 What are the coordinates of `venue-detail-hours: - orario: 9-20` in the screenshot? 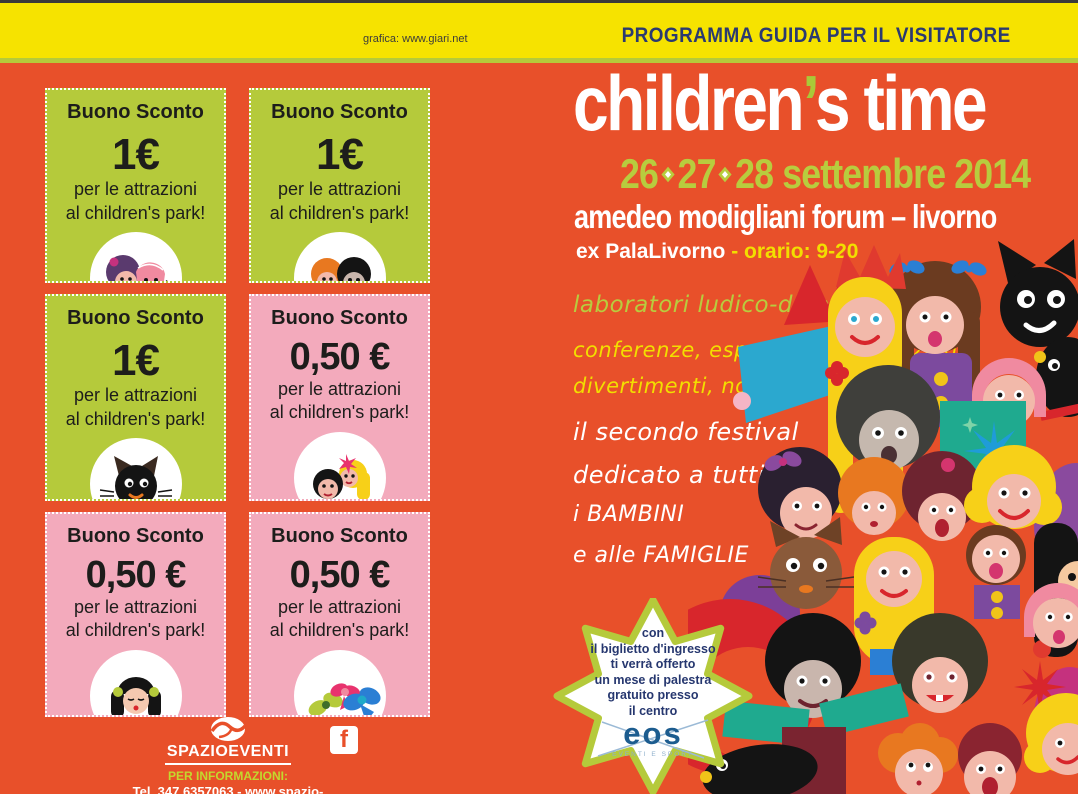 It's located at (792, 251).